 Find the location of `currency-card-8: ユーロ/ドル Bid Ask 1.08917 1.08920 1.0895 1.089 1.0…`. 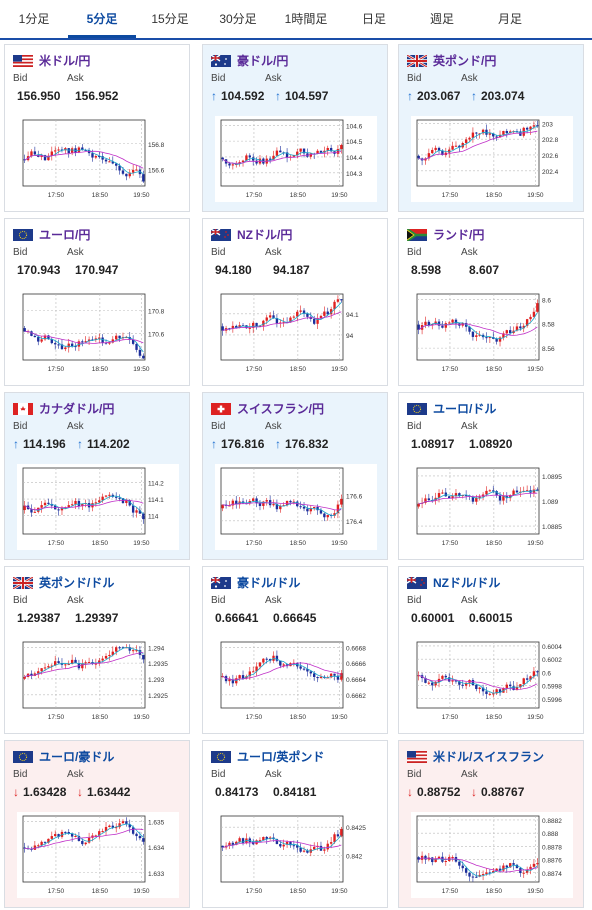

currency-card-8: ユーロ/ドル Bid Ask 1.08917 1.08920 1.0895 1.089 1.0… is located at coordinates (491, 476).